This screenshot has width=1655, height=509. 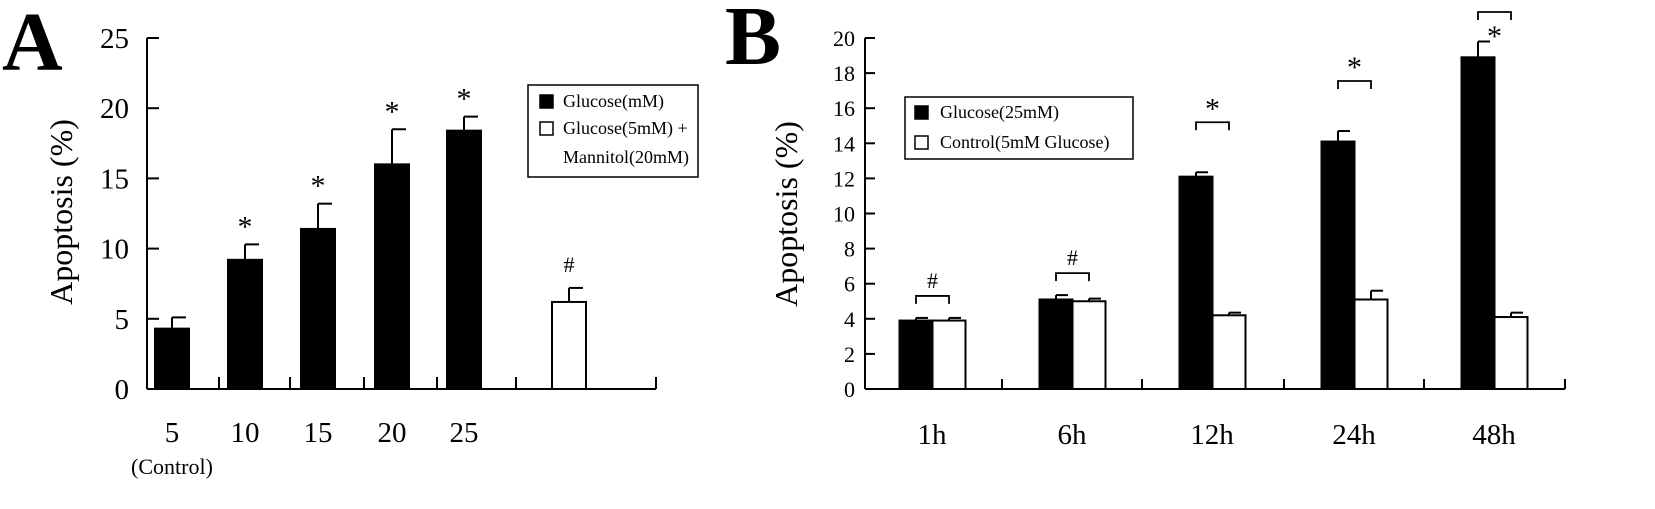 I want to click on panel-a-control-label: (Control), so click(x=172, y=466).